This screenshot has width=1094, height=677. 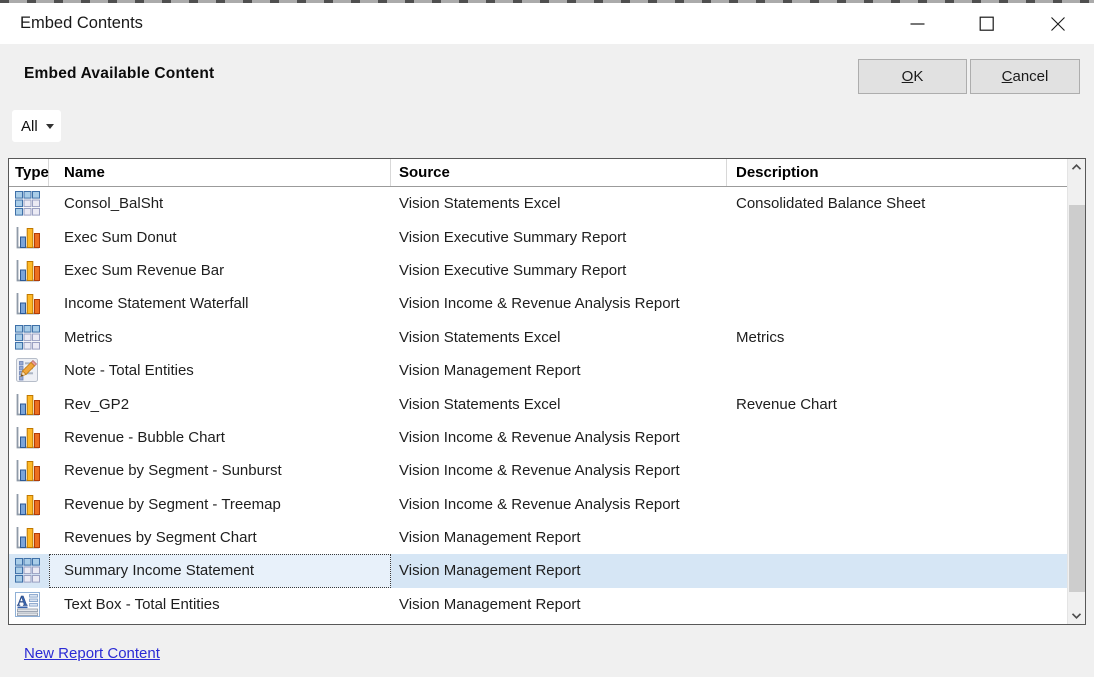 I want to click on cancel-rest: ancel, so click(x=1030, y=76).